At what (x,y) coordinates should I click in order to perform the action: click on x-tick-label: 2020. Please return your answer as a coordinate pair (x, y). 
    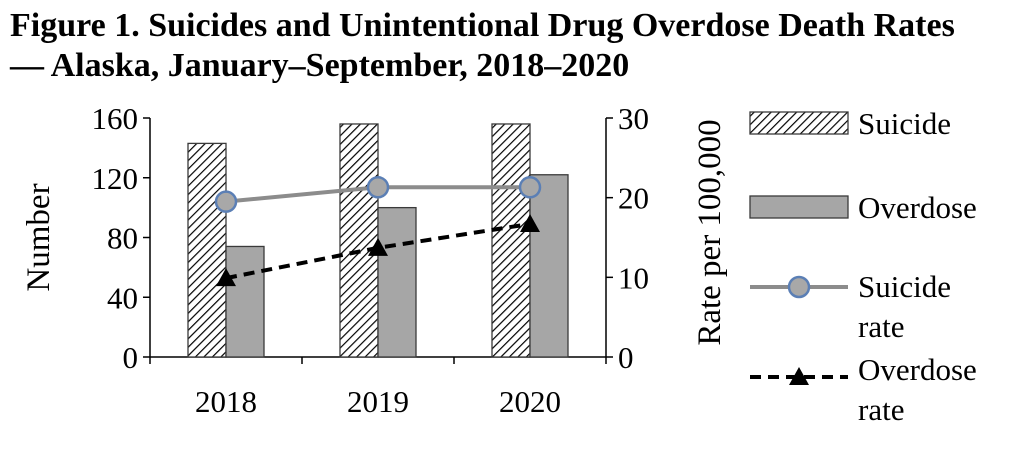
    Looking at the image, I should click on (530, 401).